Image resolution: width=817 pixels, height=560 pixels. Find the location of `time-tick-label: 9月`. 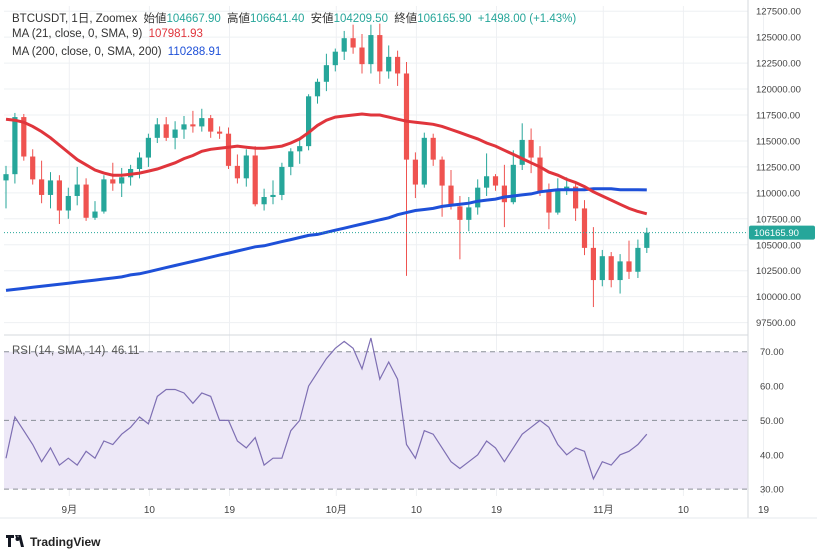

time-tick-label: 9月 is located at coordinates (70, 510).